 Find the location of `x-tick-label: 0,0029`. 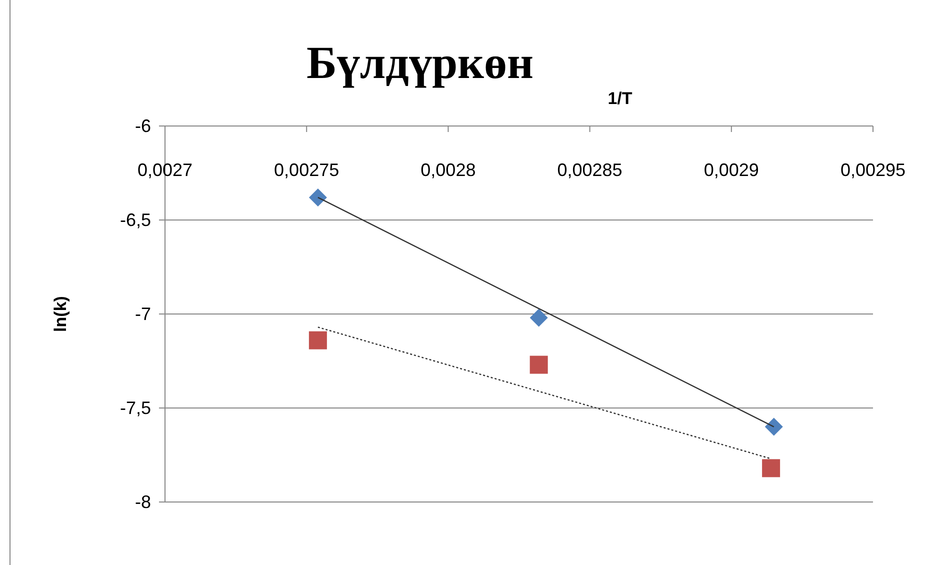

x-tick-label: 0,0029 is located at coordinates (731, 170).